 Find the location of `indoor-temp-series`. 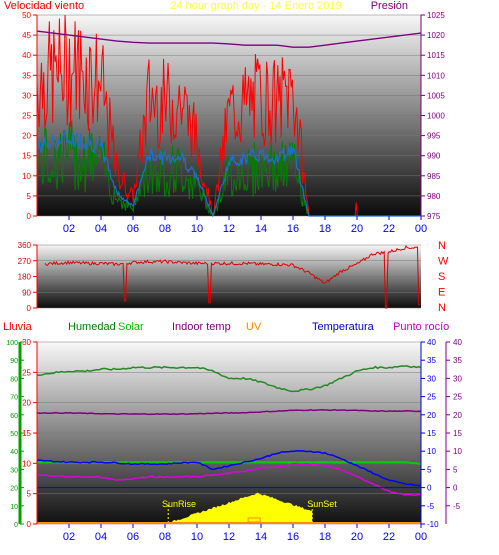

indoor-temp-series is located at coordinates (229, 412).